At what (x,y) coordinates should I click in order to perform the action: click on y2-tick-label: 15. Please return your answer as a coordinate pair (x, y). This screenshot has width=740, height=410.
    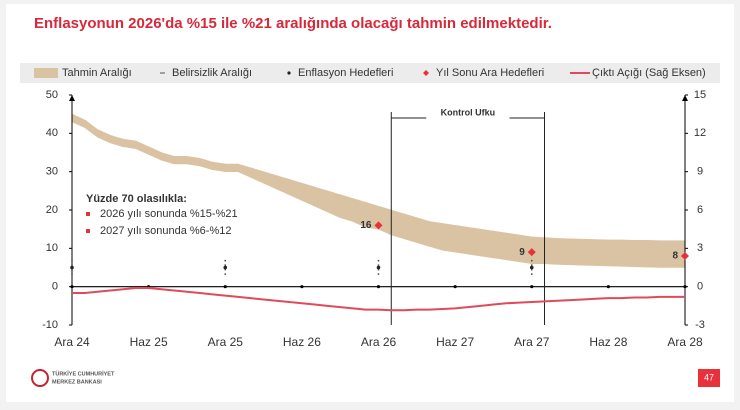
    Looking at the image, I should click on (700, 95).